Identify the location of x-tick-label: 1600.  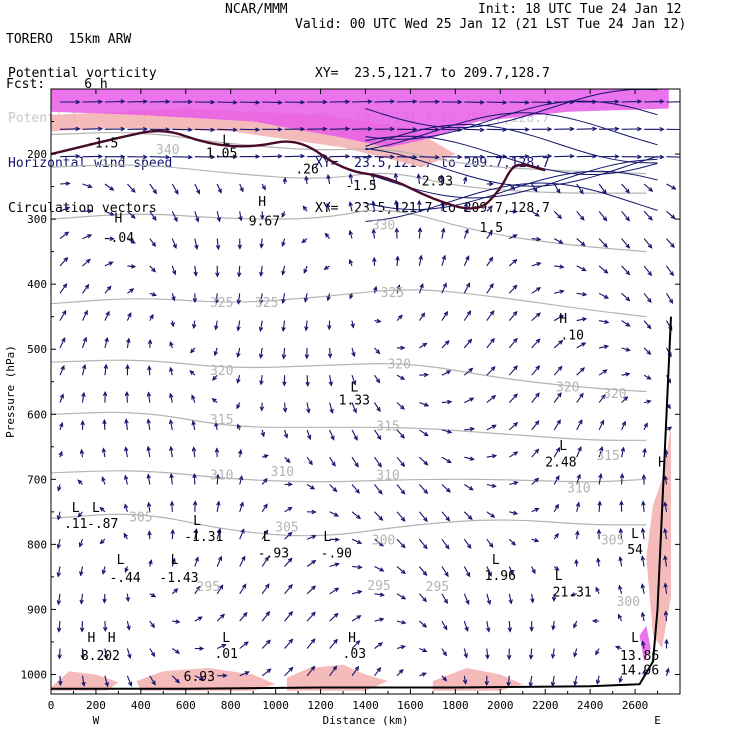
(410, 705).